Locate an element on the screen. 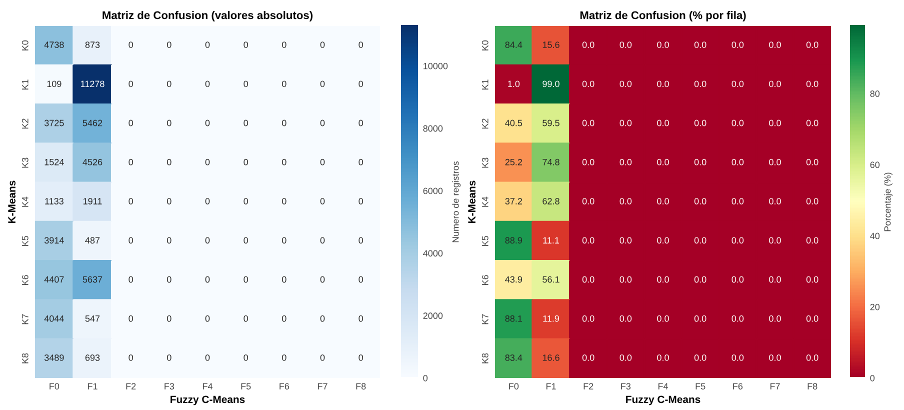 The width and height of the screenshot is (904, 410). data-label: 4044 is located at coordinates (54, 318).